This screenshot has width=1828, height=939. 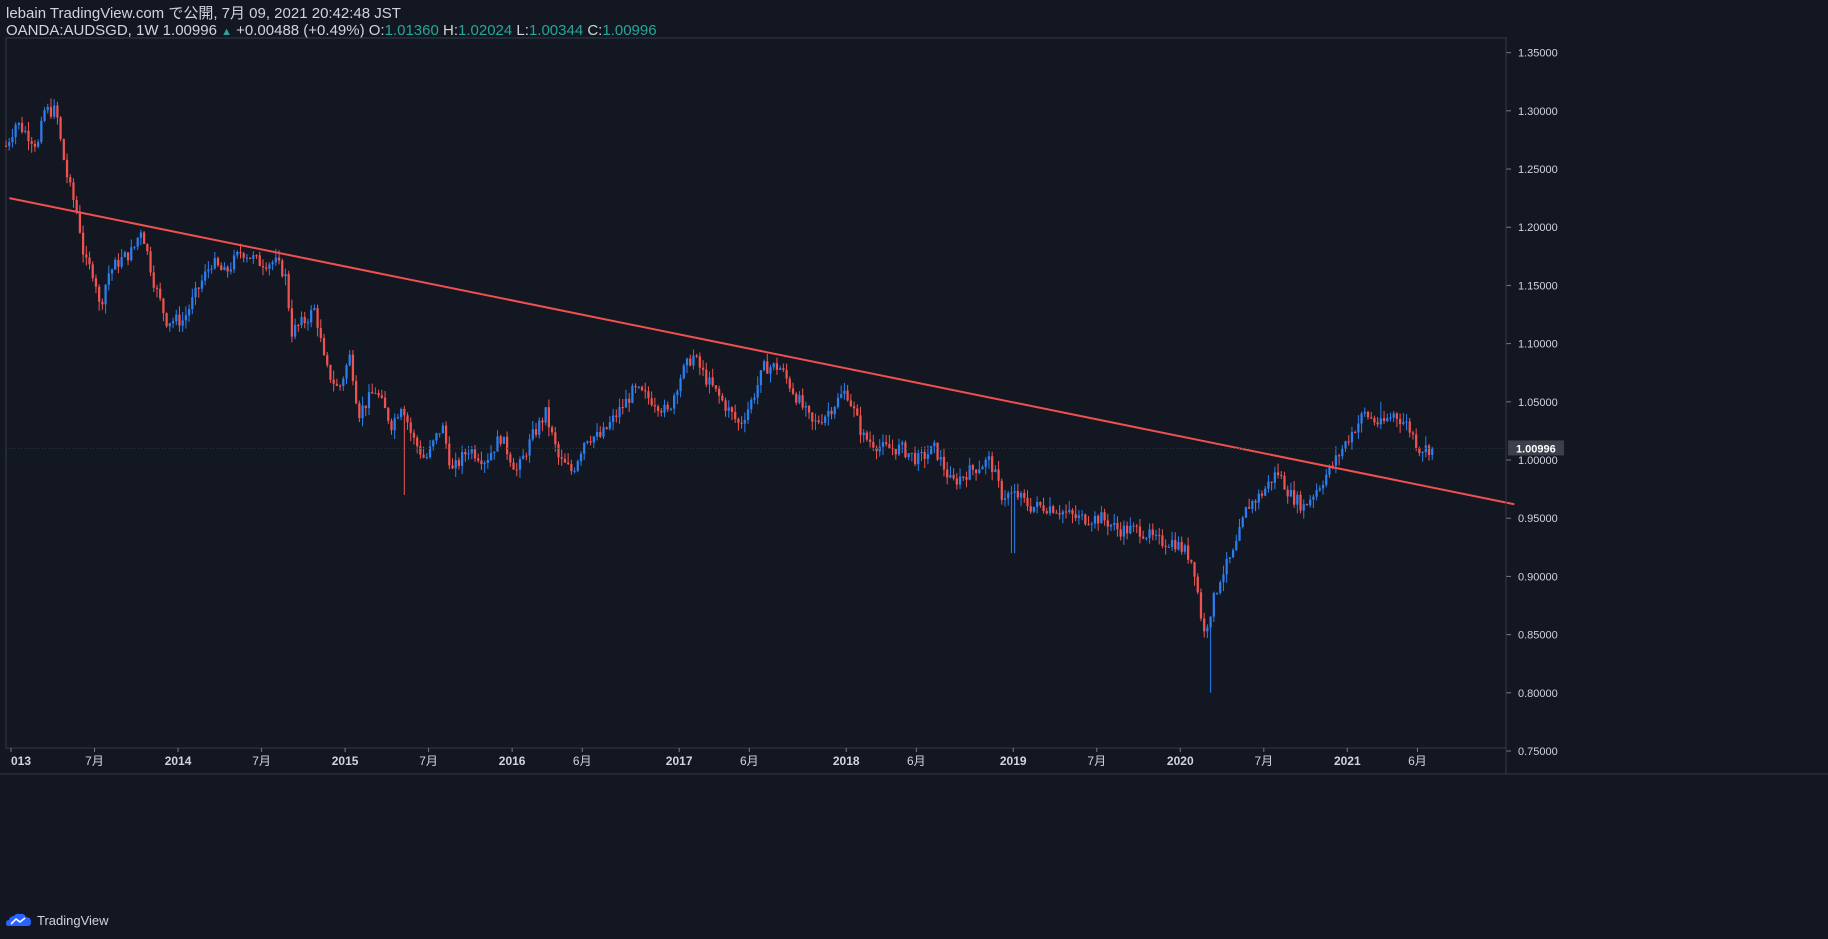 I want to click on x-tick-label: 2018, so click(x=846, y=761).